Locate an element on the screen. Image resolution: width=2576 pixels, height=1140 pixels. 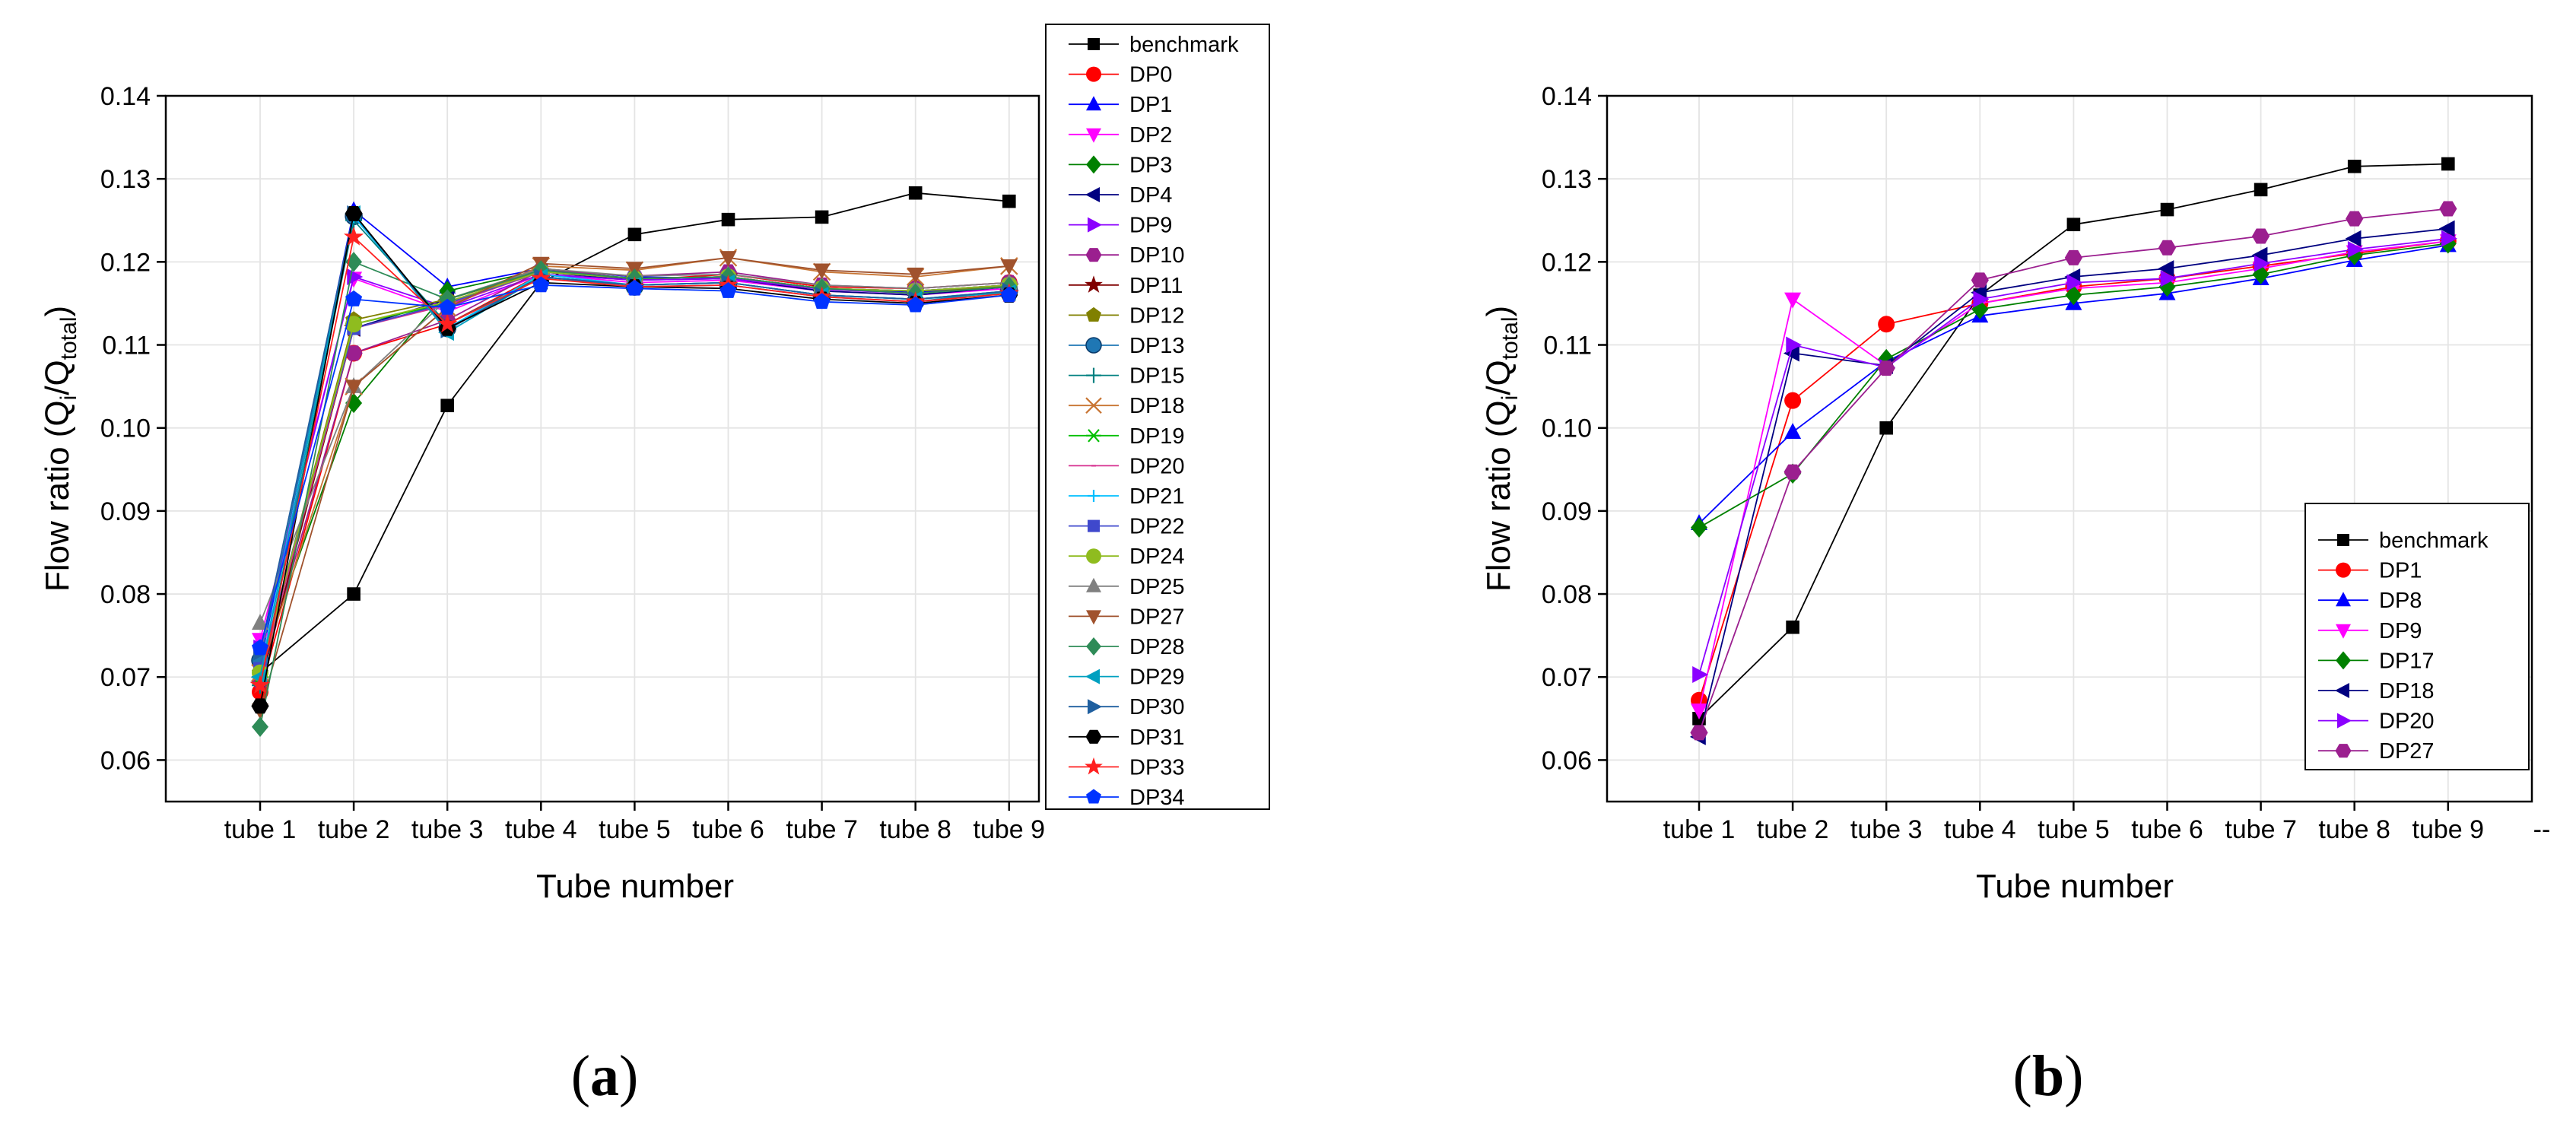
x-tick-label: tube 4 is located at coordinates (1980, 829).